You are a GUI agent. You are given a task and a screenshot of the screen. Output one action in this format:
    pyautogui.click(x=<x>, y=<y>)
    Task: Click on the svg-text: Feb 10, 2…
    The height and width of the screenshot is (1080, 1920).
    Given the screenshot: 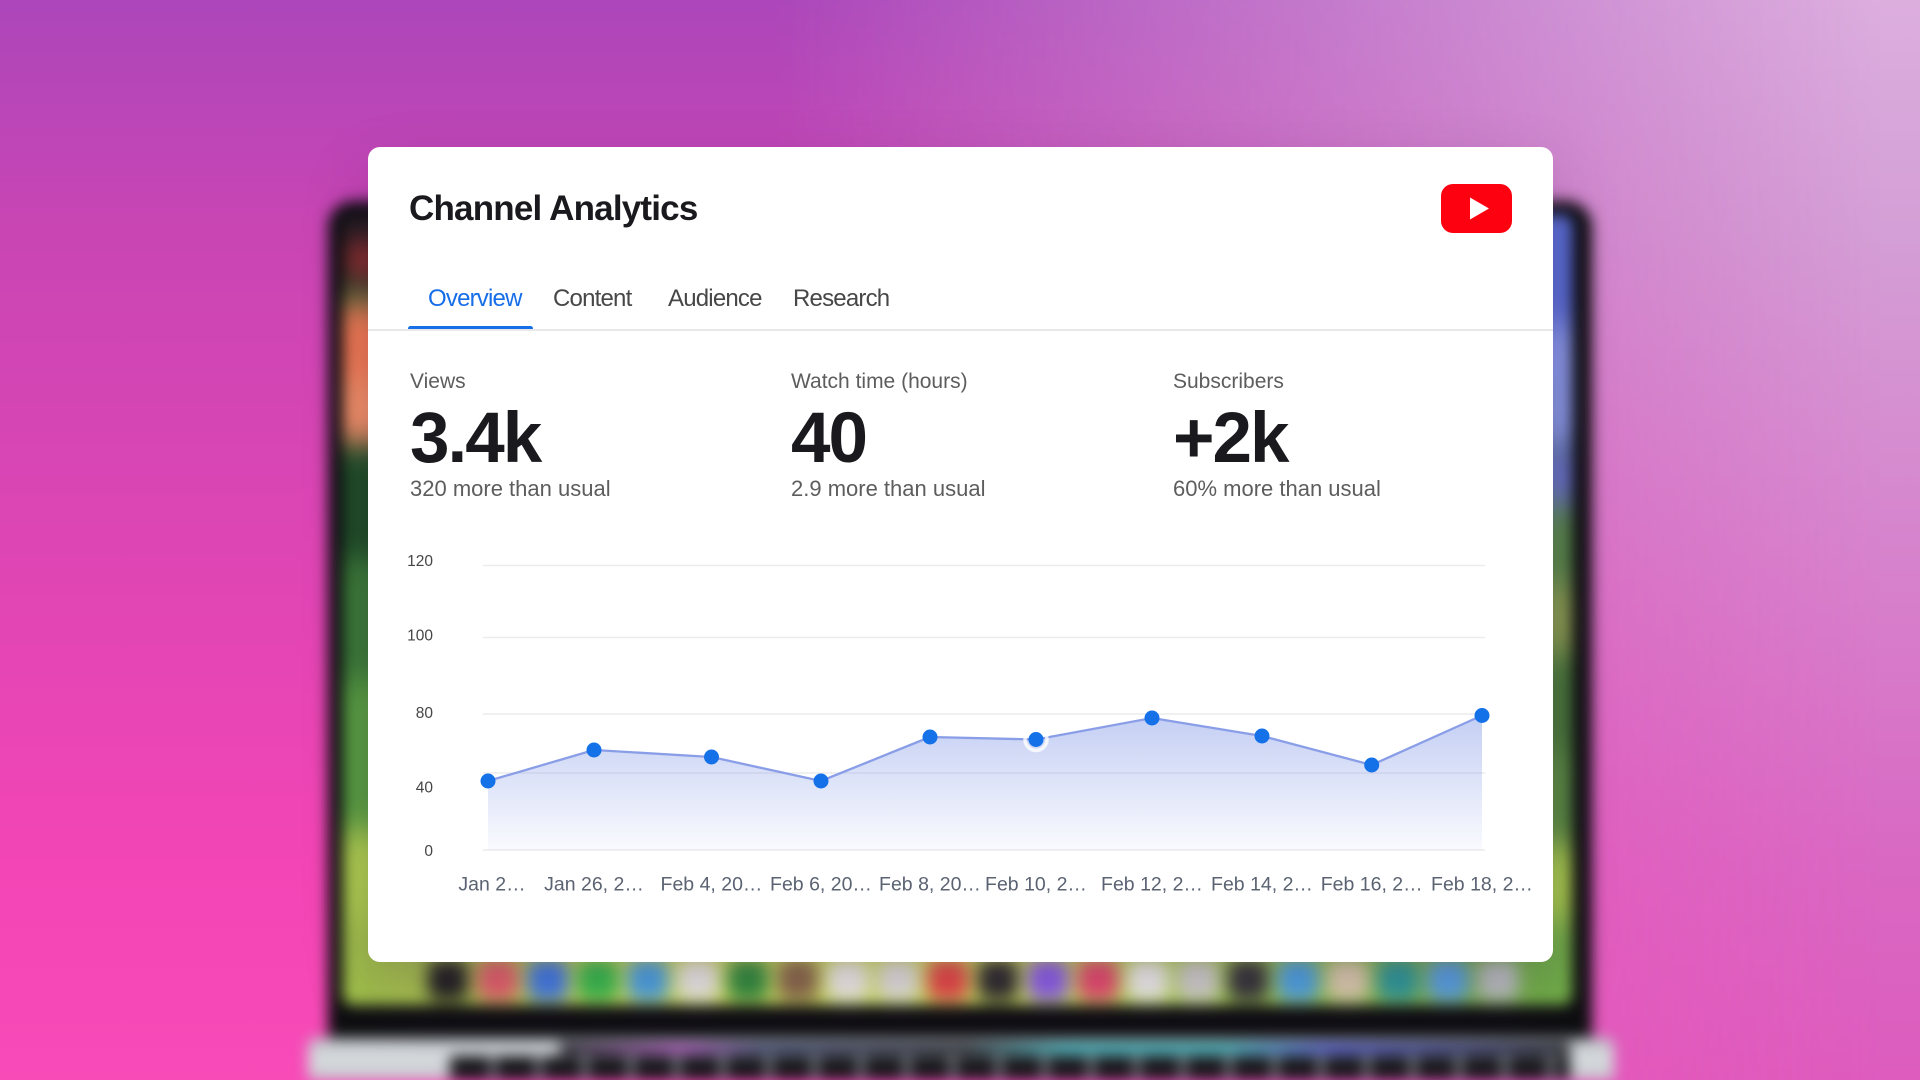 What is the action you would take?
    pyautogui.click(x=1036, y=885)
    